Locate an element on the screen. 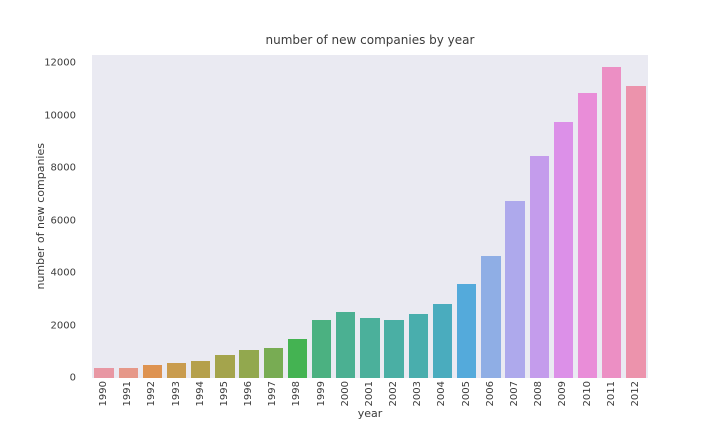  x-tick-label: 2003 is located at coordinates (418, 394).